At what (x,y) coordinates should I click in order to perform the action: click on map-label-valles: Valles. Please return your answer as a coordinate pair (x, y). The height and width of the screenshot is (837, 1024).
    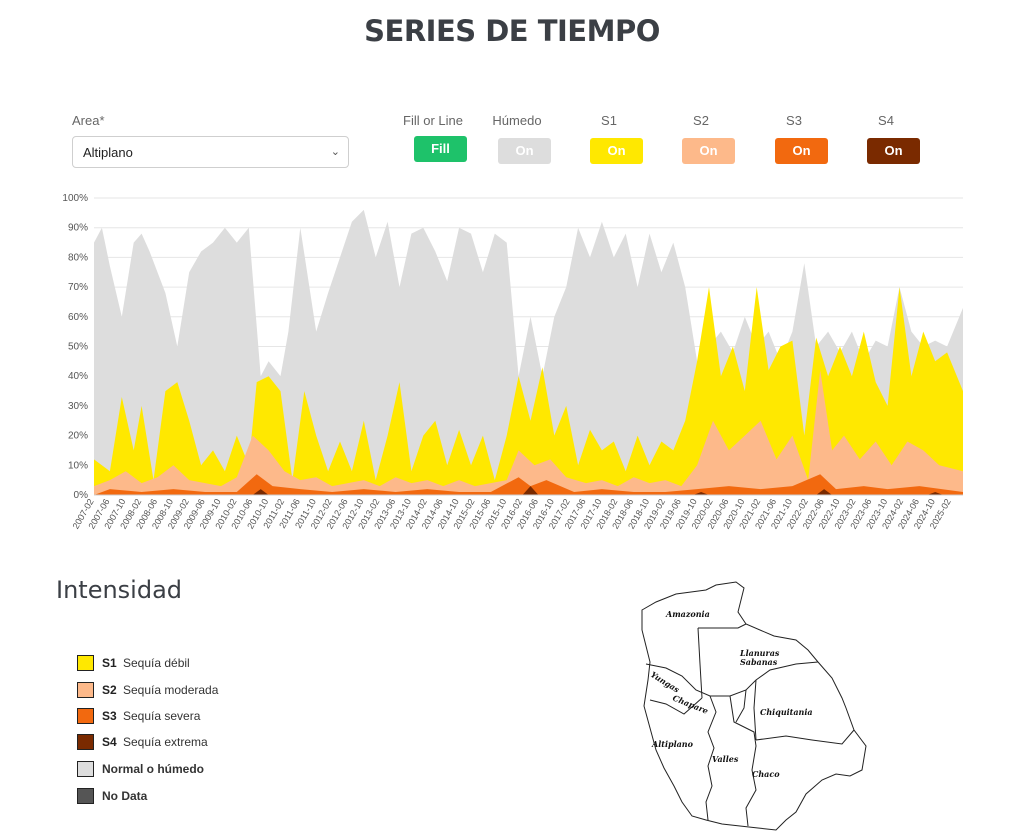
    Looking at the image, I should click on (725, 759).